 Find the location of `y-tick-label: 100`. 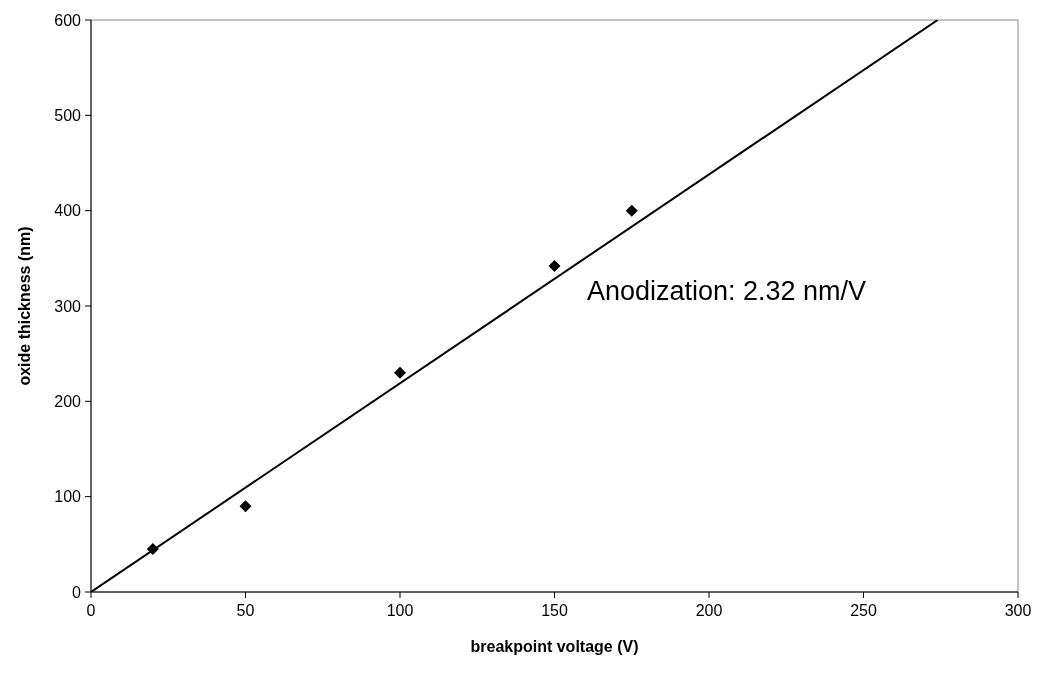

y-tick-label: 100 is located at coordinates (68, 497).